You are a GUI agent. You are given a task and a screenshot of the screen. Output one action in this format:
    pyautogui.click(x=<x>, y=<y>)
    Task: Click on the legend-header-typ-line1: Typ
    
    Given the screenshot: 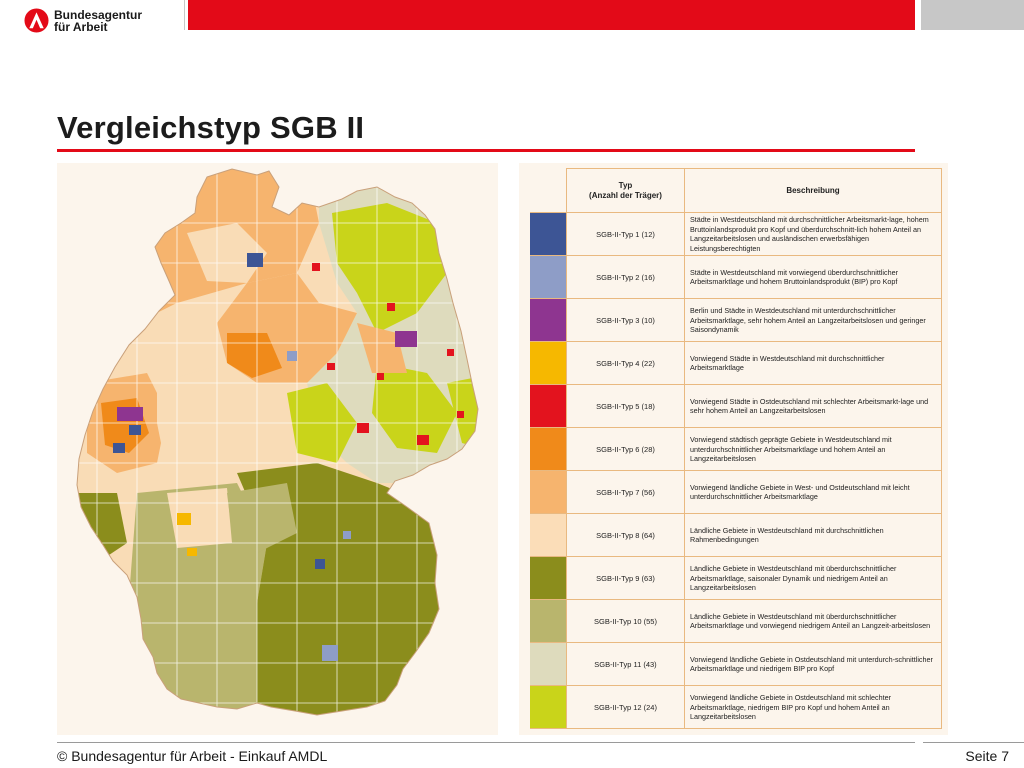 What is the action you would take?
    pyautogui.click(x=625, y=185)
    